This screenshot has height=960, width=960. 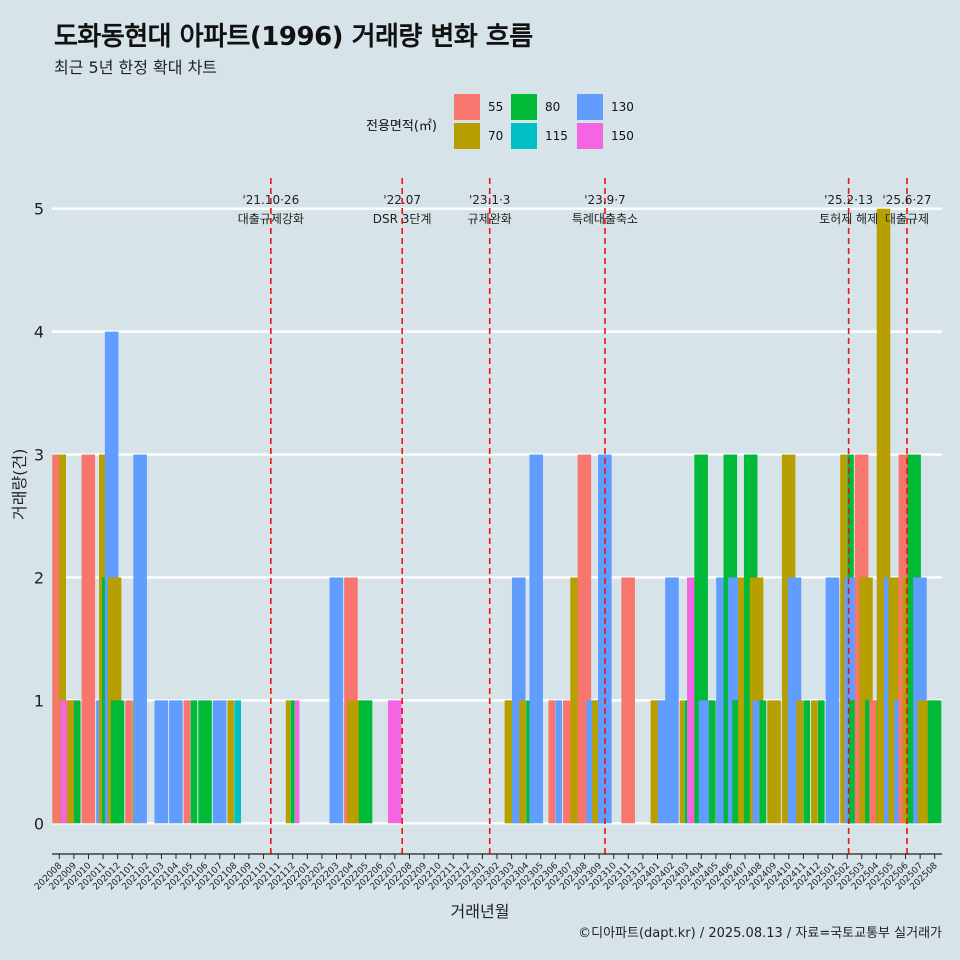 What do you see at coordinates (39, 455) in the screenshot?
I see `y-tick-label: 3` at bounding box center [39, 455].